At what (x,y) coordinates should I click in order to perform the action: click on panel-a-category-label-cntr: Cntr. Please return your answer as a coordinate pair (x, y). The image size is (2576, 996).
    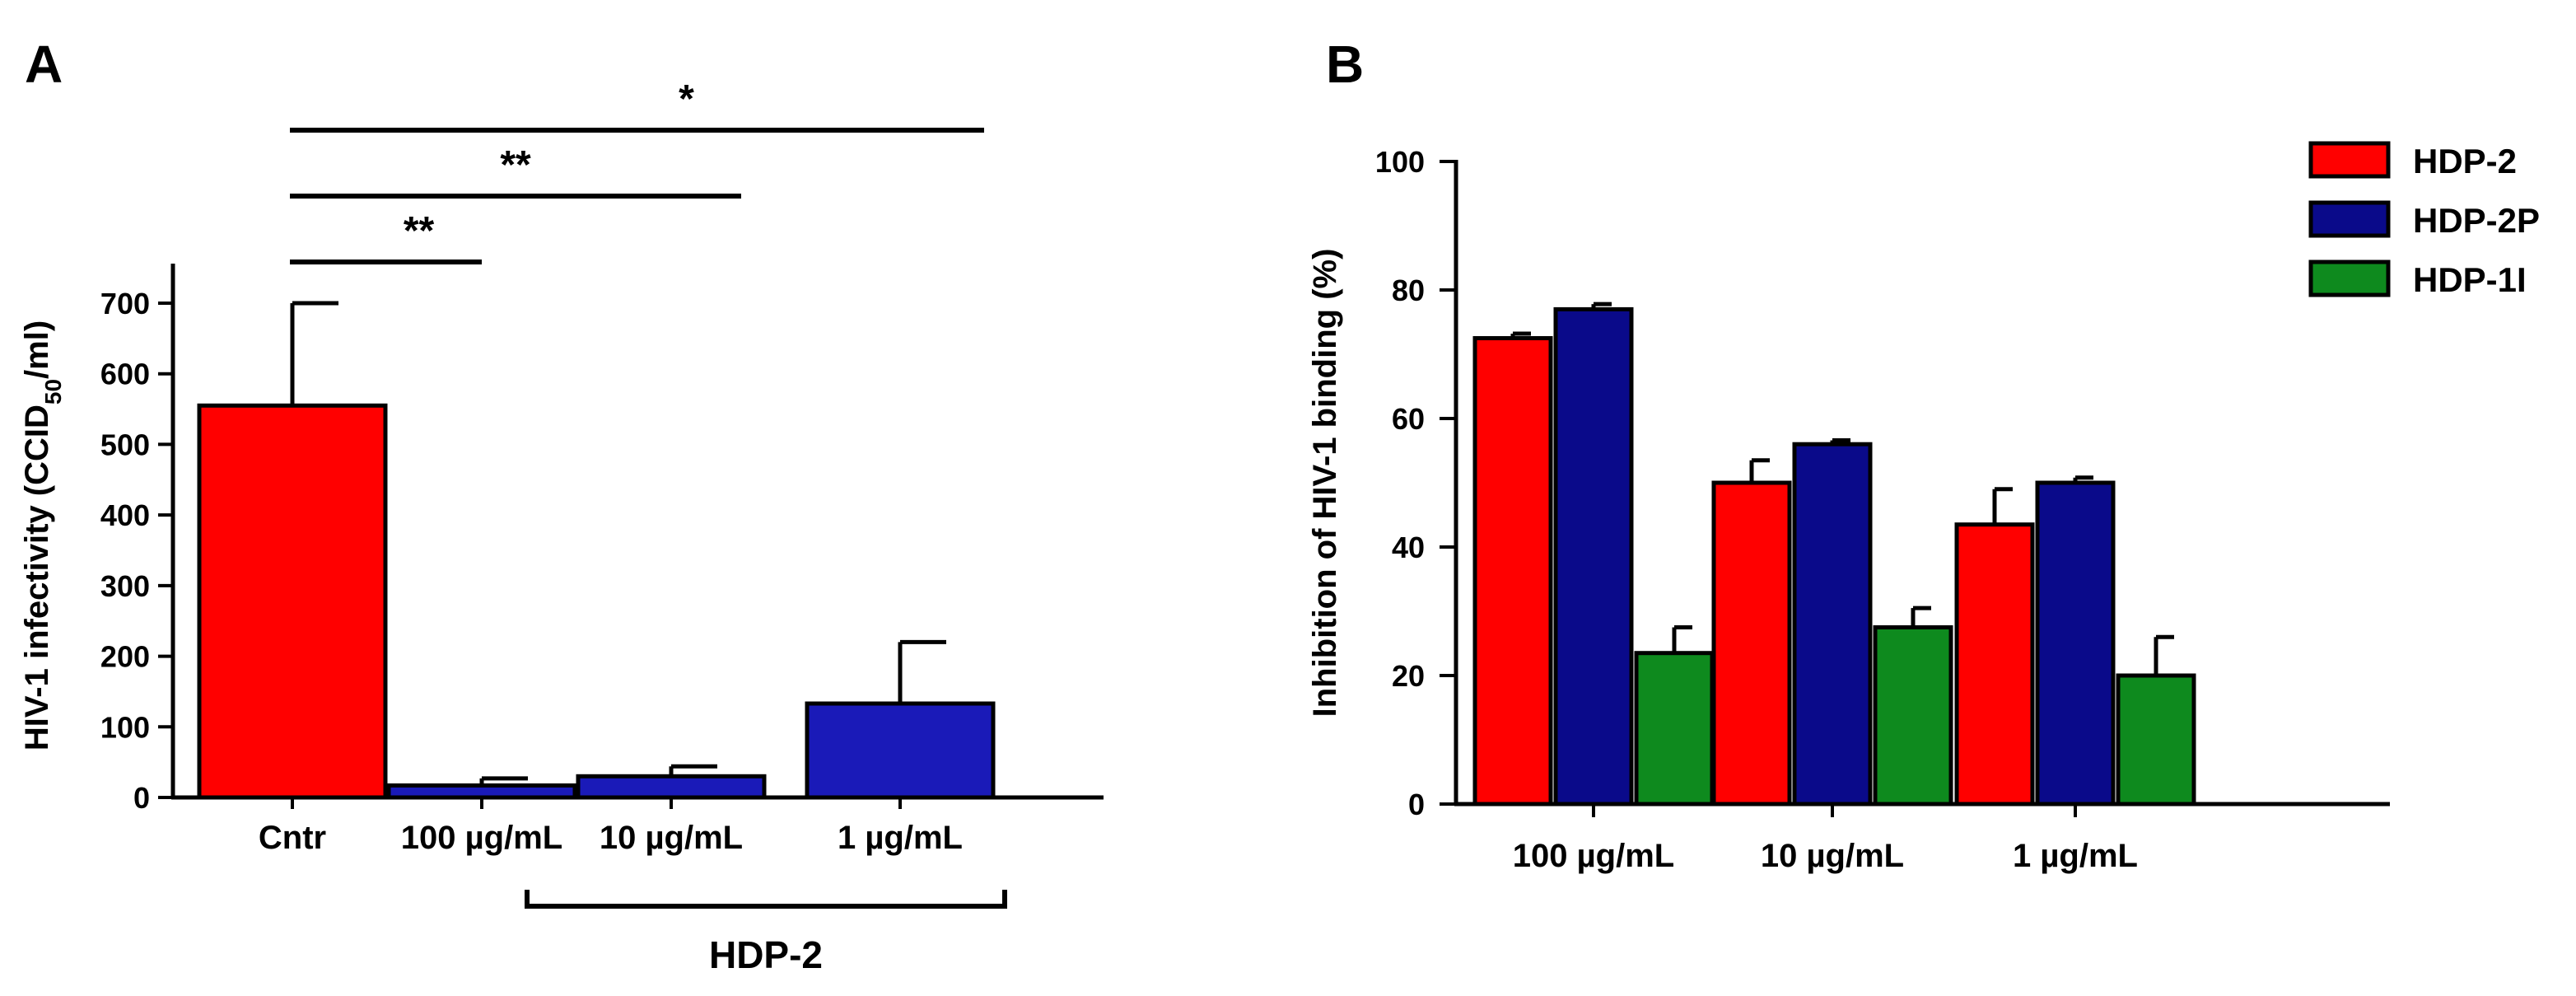
    Looking at the image, I should click on (292, 838).